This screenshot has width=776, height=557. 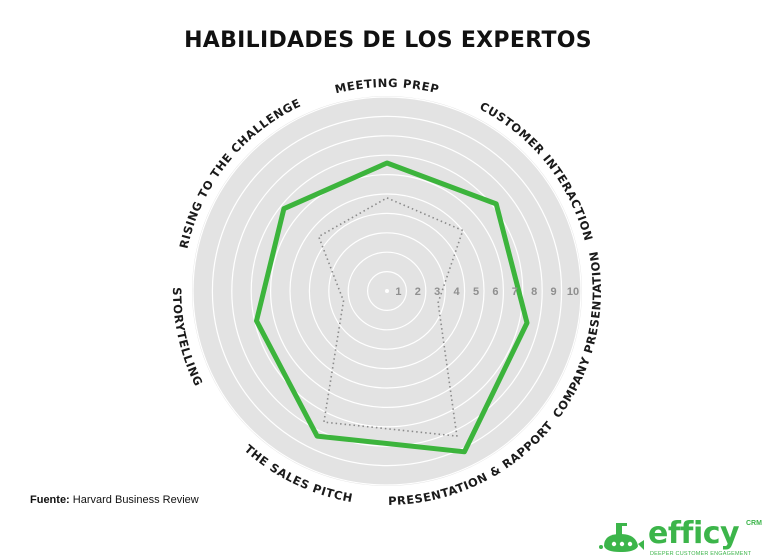 What do you see at coordinates (621, 537) in the screenshot?
I see `submarine-icon` at bounding box center [621, 537].